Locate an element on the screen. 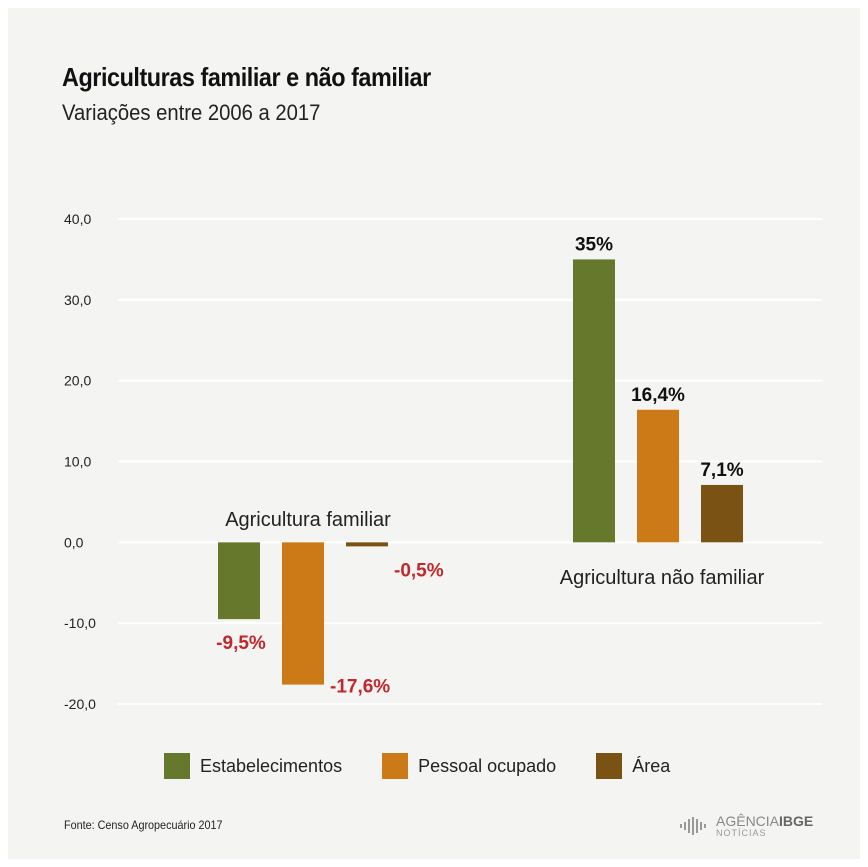 The width and height of the screenshot is (868, 867). legend-item-pessoal-ocupado: Pessoal ocupado is located at coordinates (469, 766).